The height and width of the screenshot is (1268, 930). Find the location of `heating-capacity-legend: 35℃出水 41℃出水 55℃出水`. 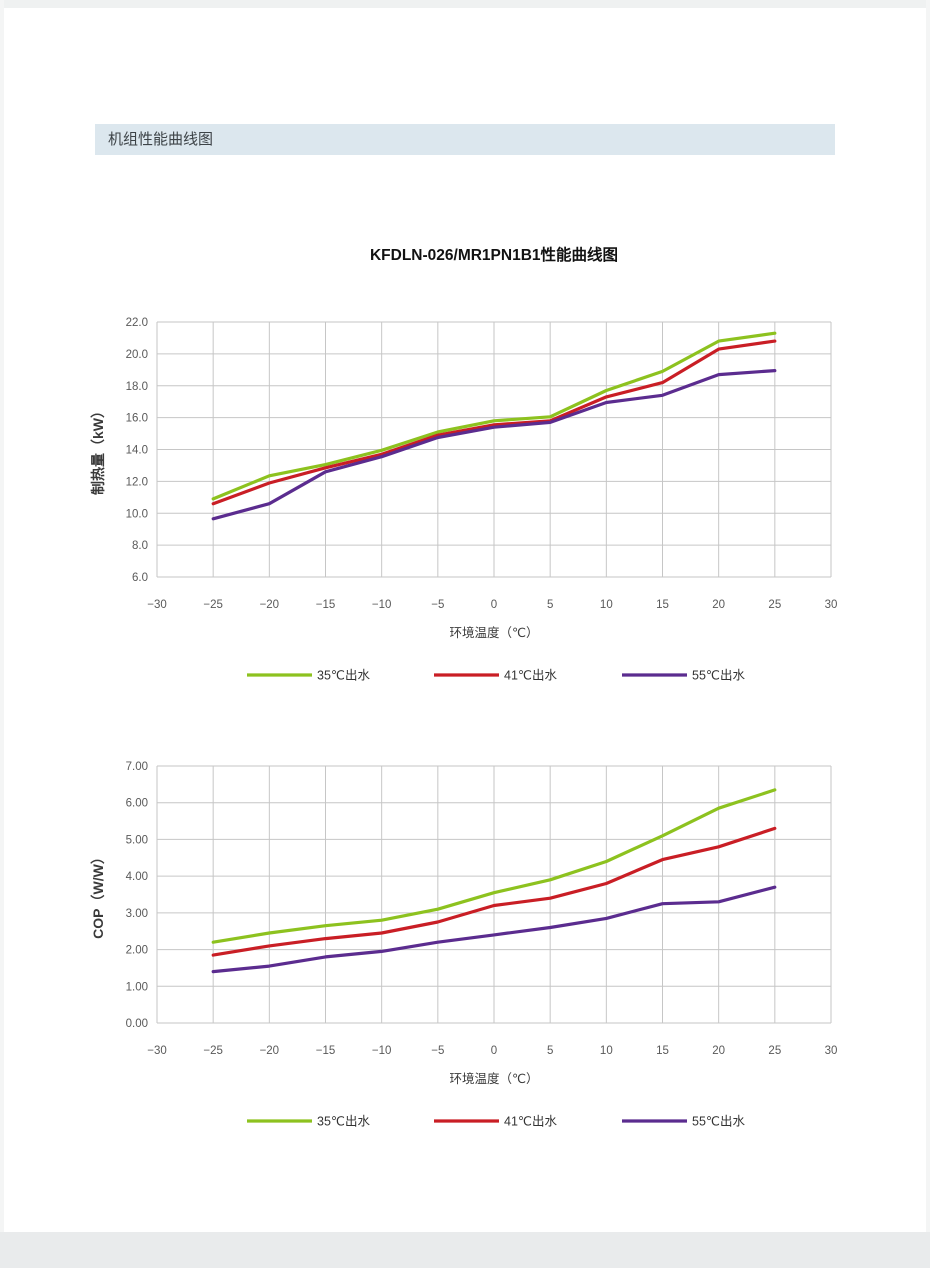

heating-capacity-legend: 35℃出水 41℃出水 55℃出水 is located at coordinates (496, 676).